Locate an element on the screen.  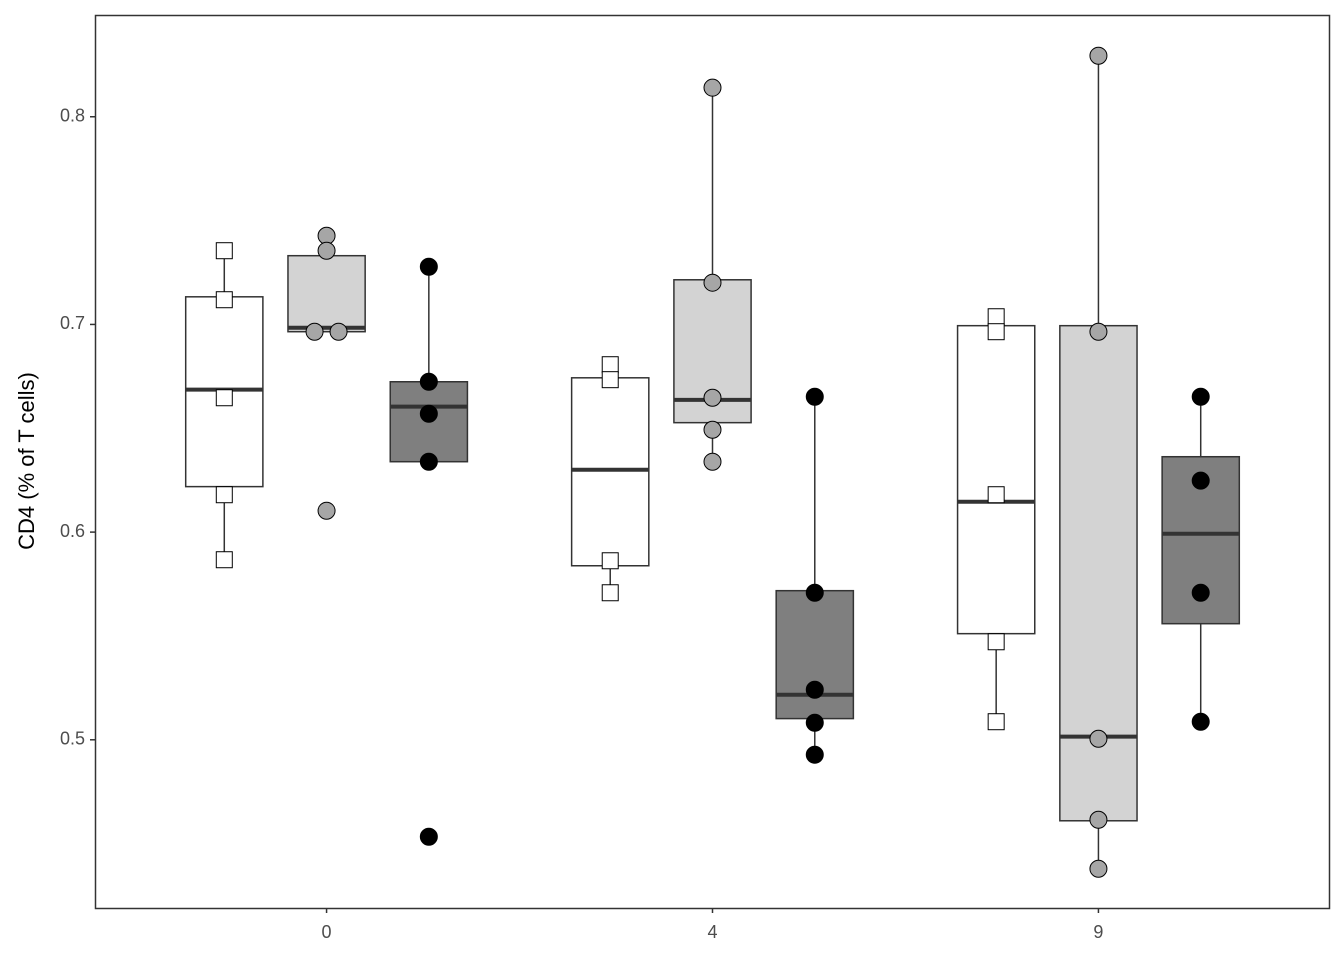
x-tick-label: 4 is located at coordinates (712, 932).